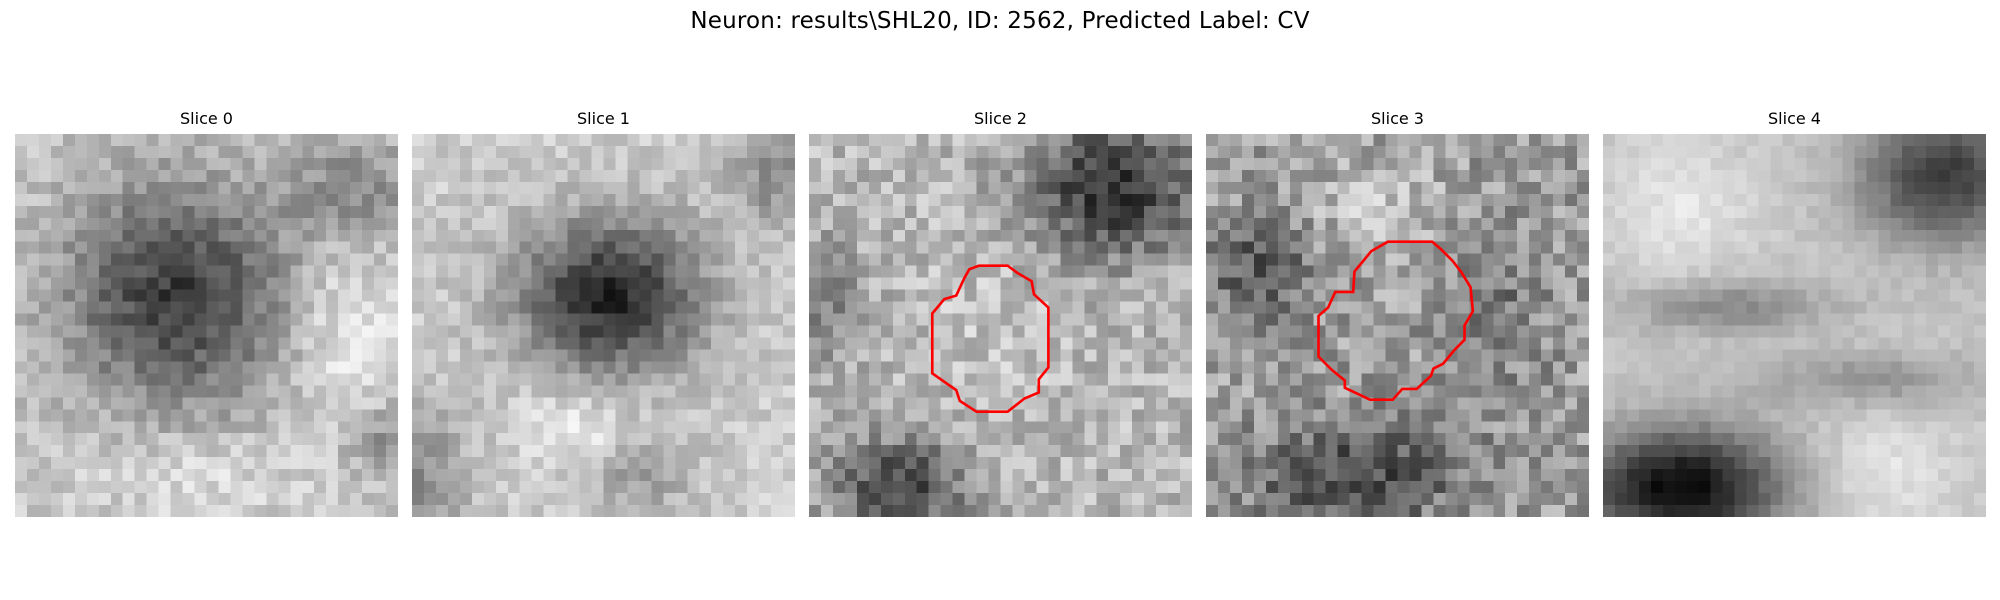  I want to click on slice-title-4: Slice 4, so click(1794, 118).